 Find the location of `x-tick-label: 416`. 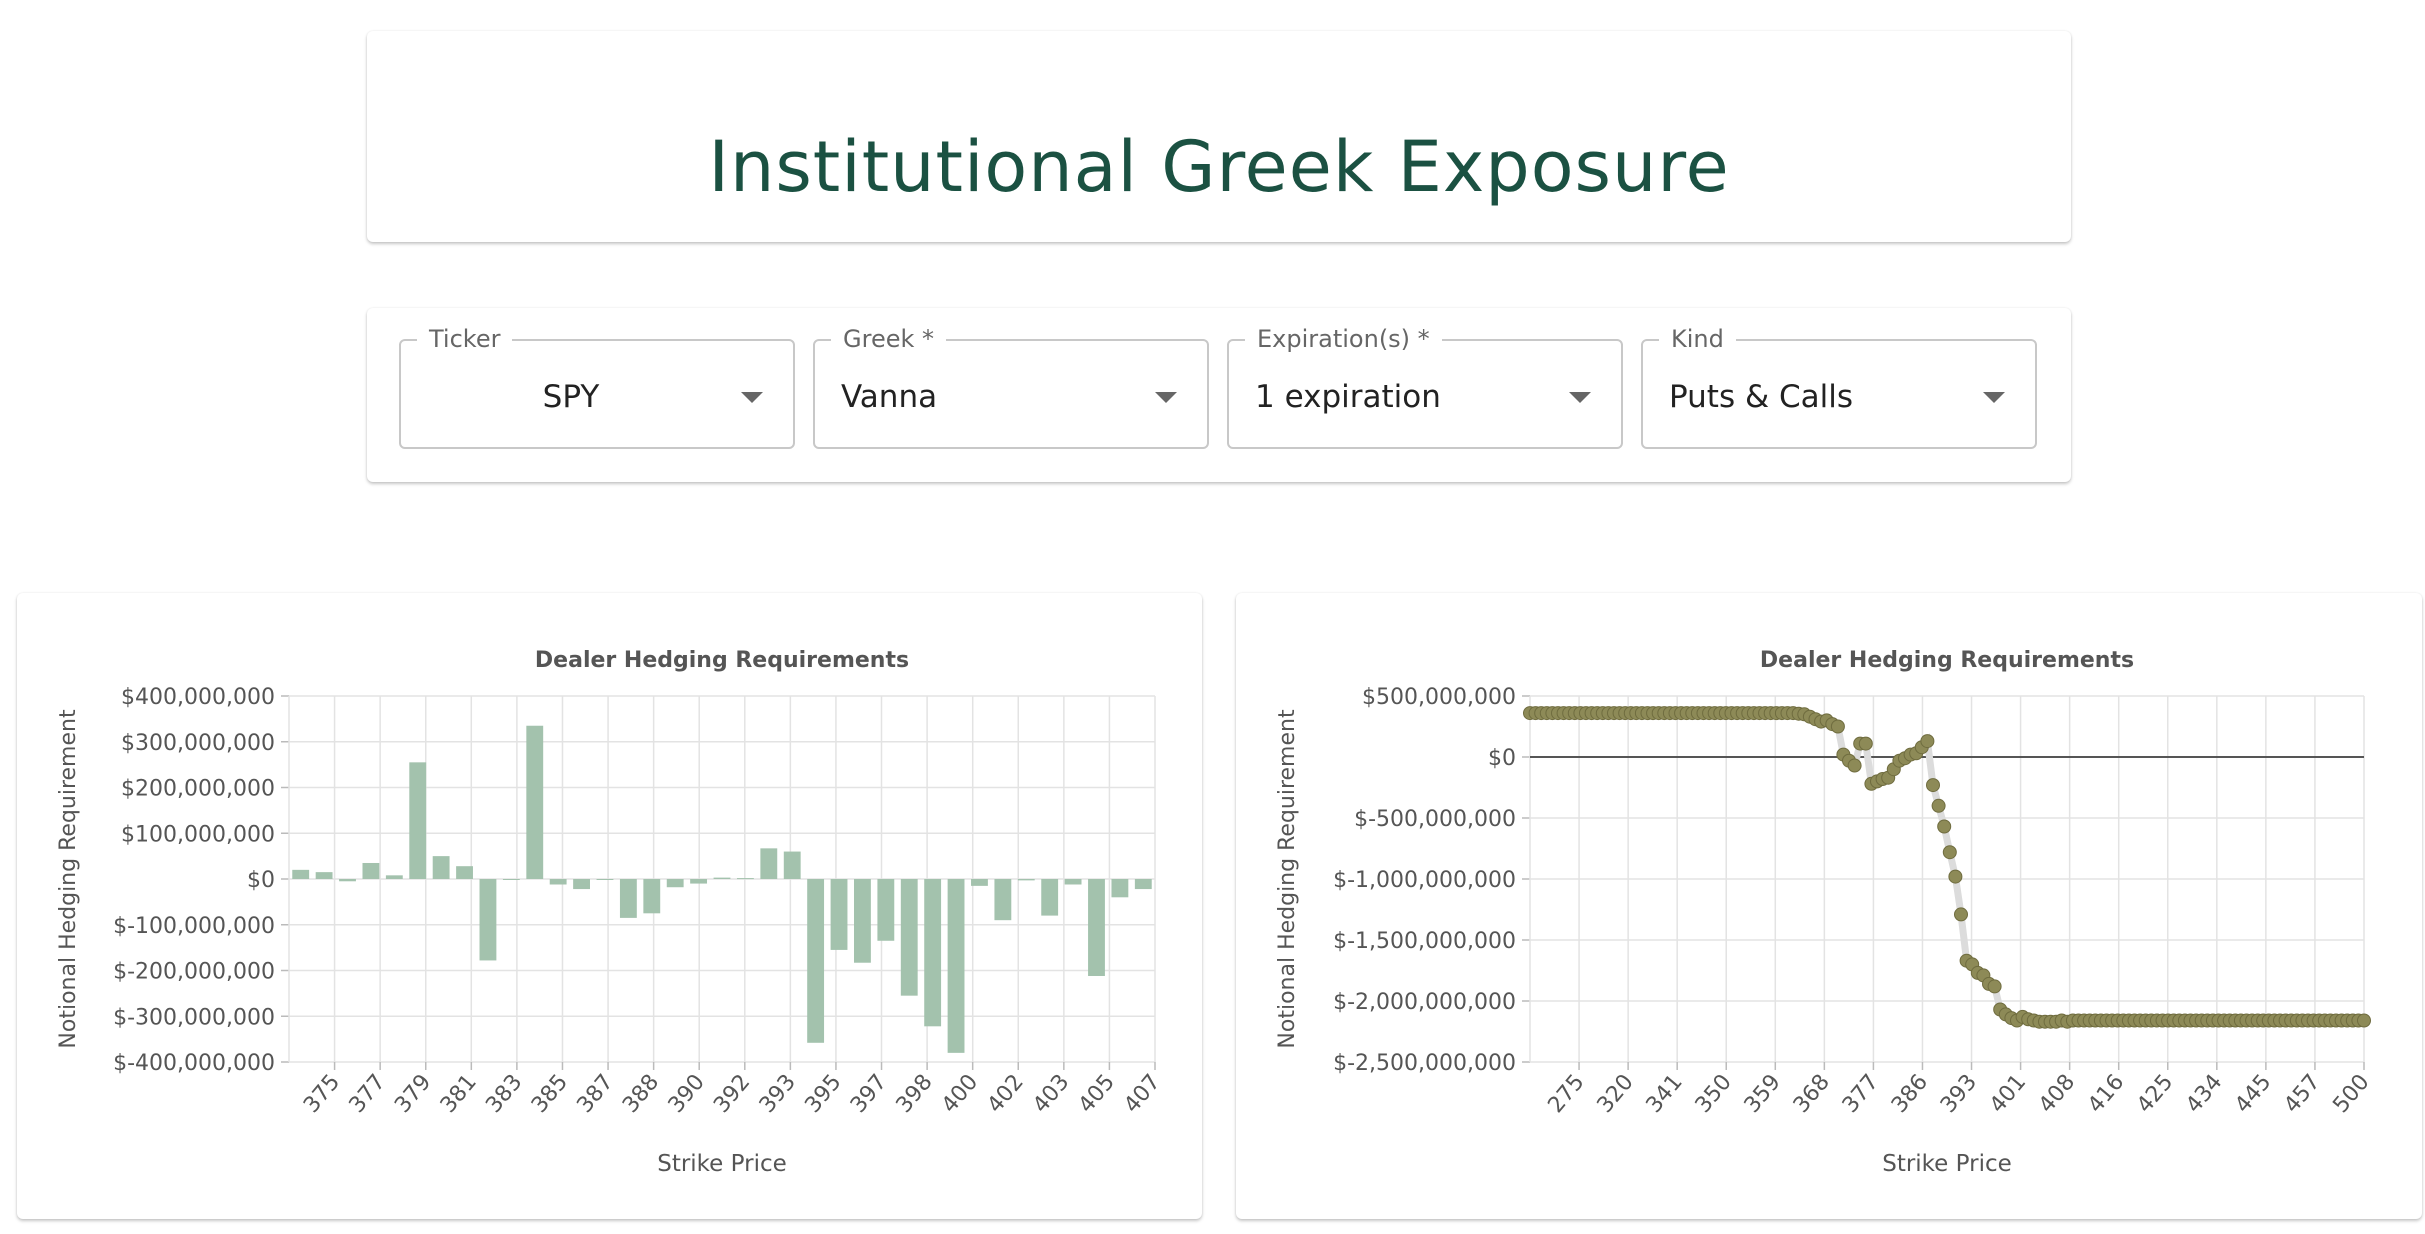

x-tick-label: 416 is located at coordinates (2106, 1094).